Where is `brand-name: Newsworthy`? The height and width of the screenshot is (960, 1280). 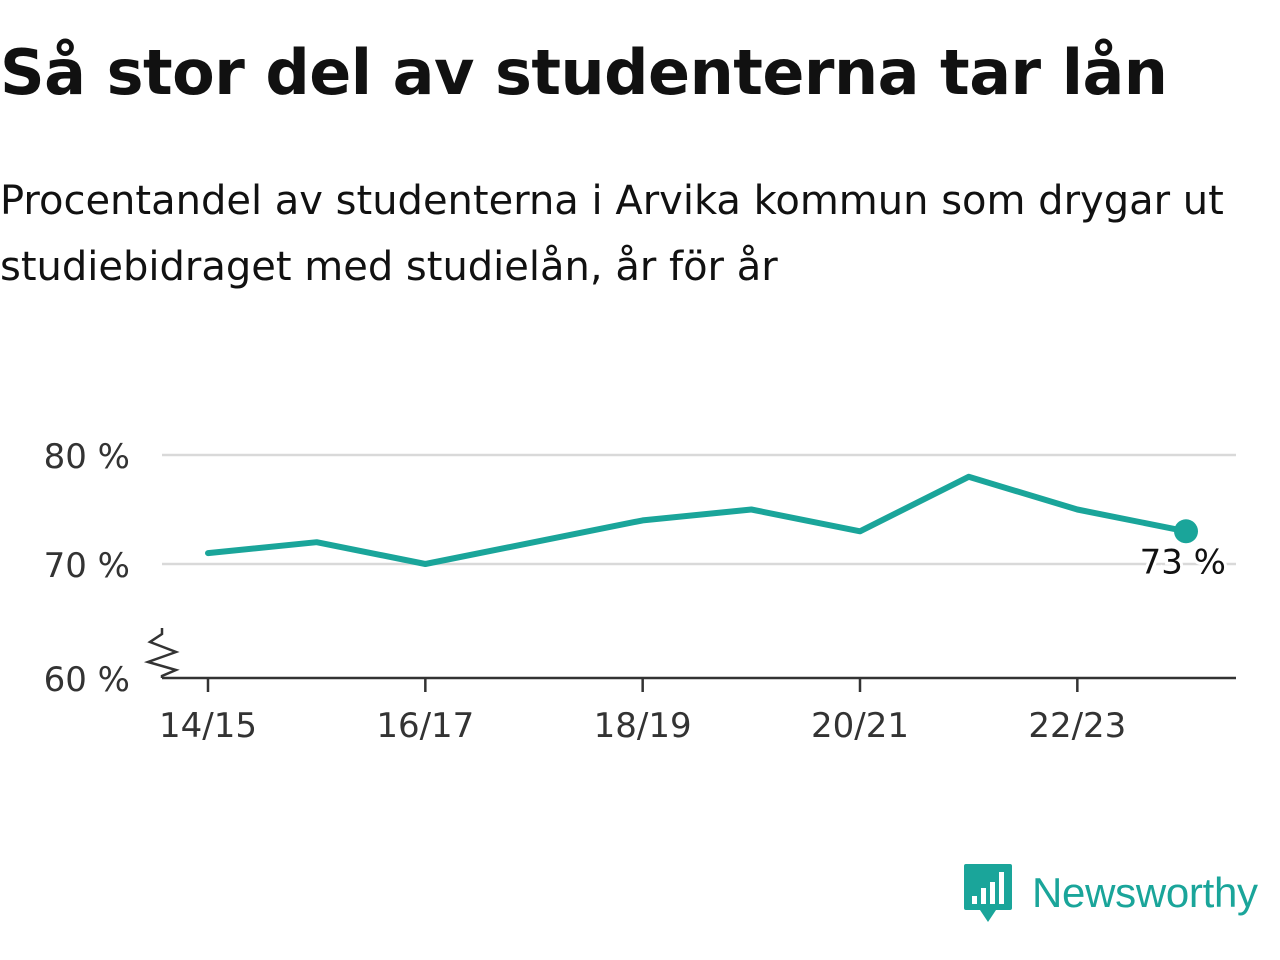 brand-name: Newsworthy is located at coordinates (1145, 892).